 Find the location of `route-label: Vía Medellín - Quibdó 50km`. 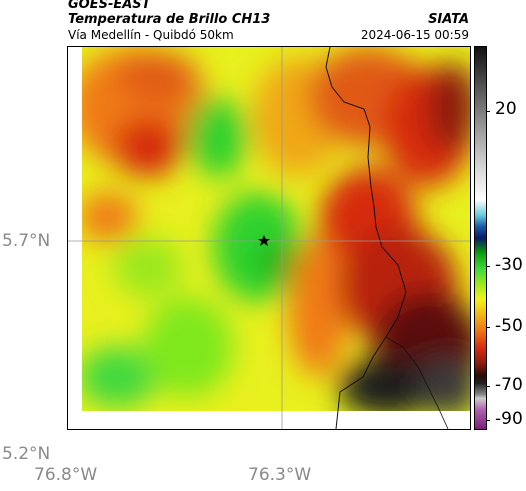

route-label: Vía Medellín - Quibdó 50km is located at coordinates (151, 35).